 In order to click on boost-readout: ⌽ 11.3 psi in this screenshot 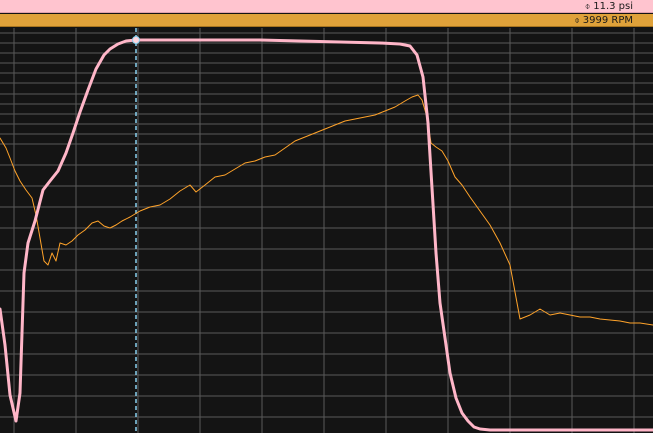, I will do `click(609, 6)`.